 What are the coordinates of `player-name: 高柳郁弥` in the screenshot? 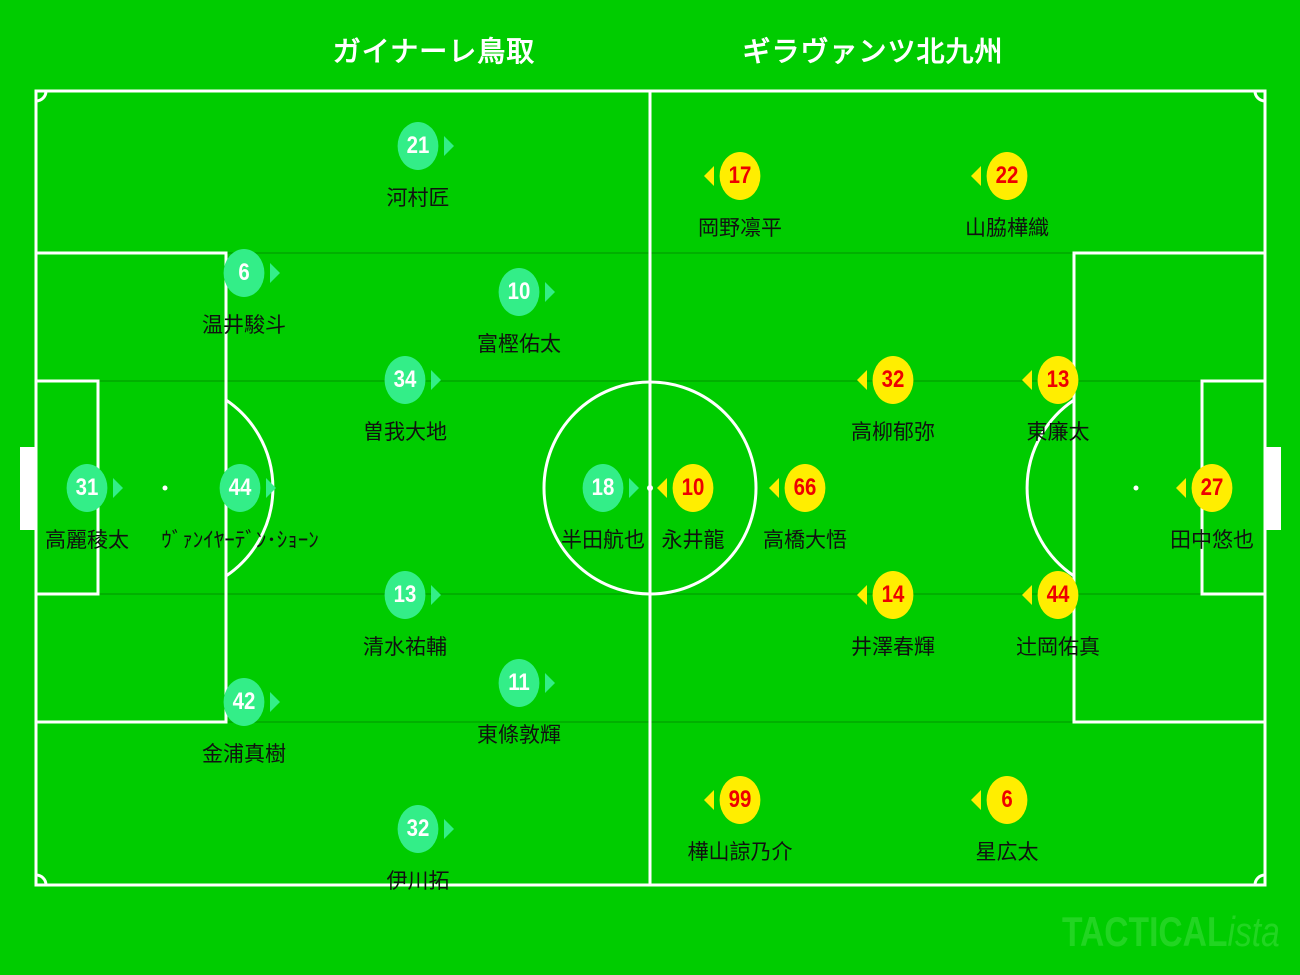 It's located at (893, 432).